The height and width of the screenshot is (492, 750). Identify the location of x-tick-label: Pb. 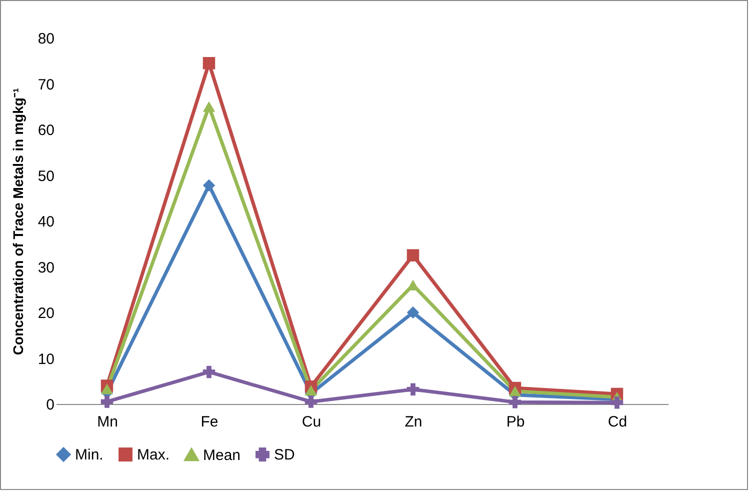
(515, 422).